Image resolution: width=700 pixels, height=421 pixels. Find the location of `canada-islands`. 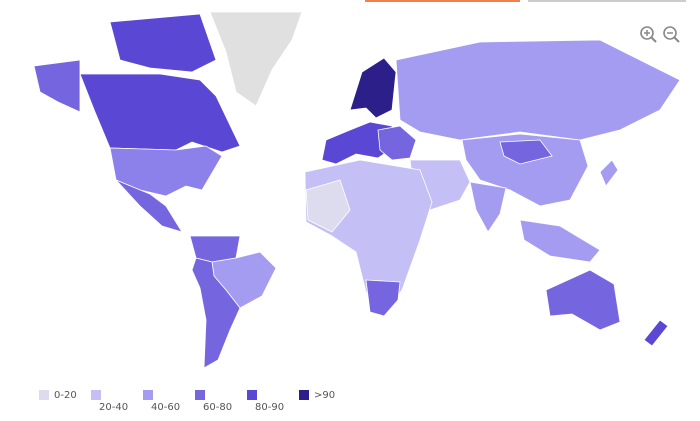

canada-islands is located at coordinates (163, 43).